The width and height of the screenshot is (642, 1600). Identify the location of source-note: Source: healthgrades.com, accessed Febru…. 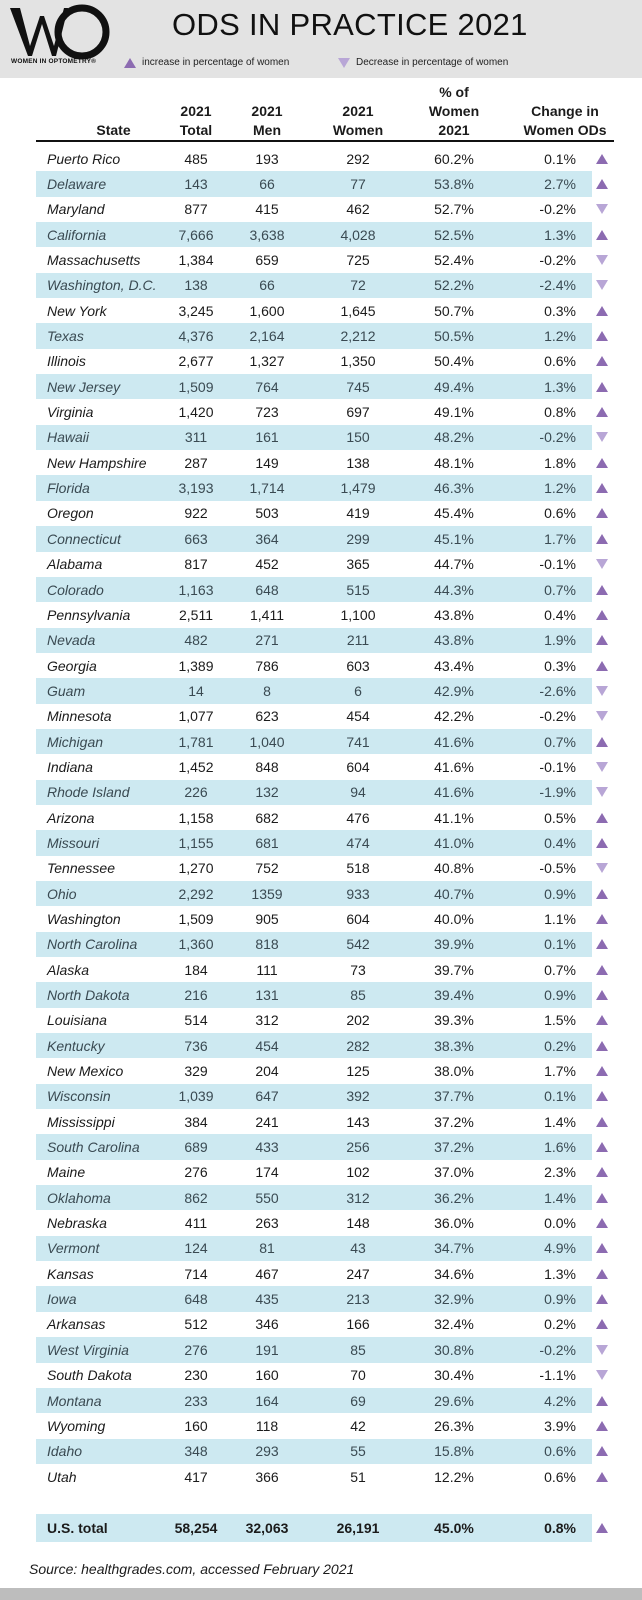
(192, 1569).